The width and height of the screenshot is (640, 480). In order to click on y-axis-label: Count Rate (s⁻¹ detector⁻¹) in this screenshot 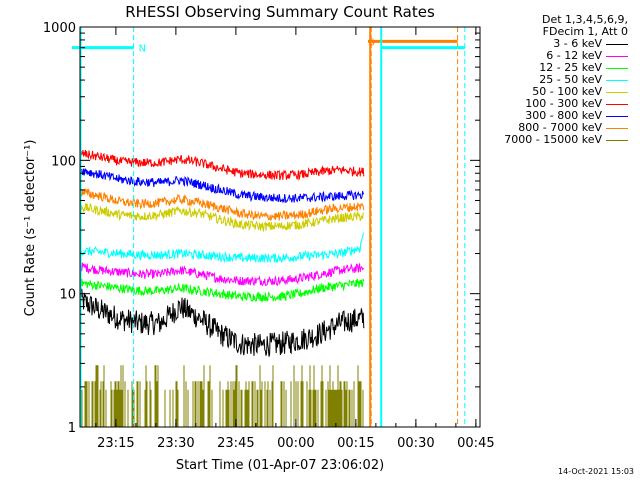, I will do `click(30, 228)`.